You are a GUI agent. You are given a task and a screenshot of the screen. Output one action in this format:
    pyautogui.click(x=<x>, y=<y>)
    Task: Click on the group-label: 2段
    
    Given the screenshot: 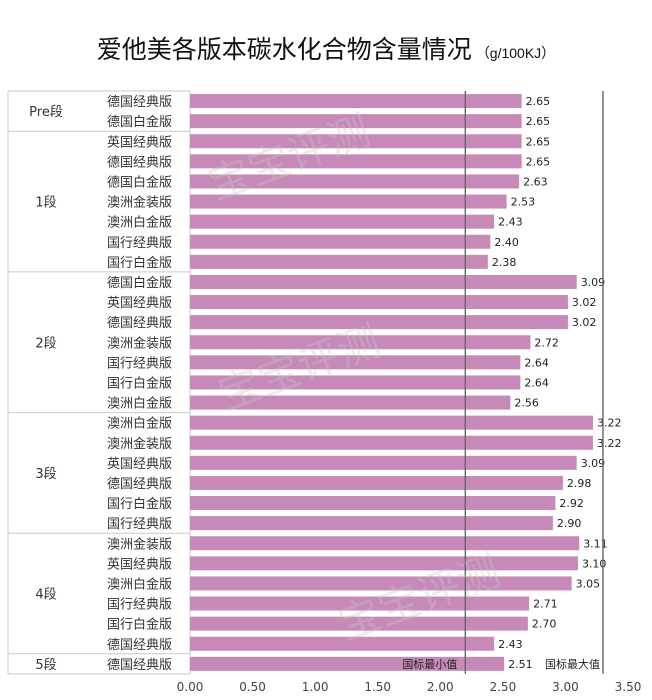 What is the action you would take?
    pyautogui.click(x=45, y=343)
    